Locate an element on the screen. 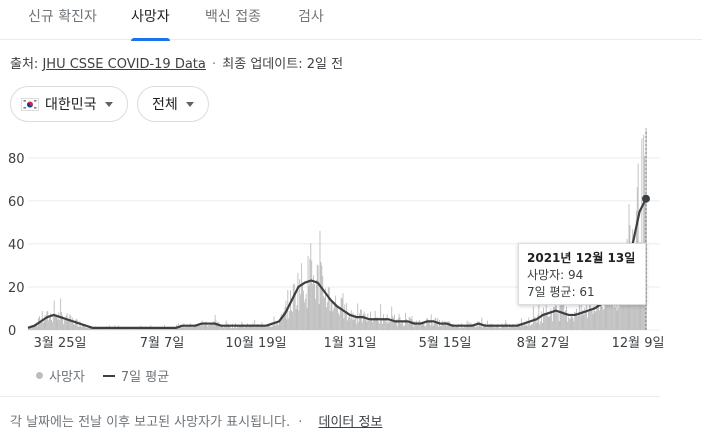  data-info-link: 데이터 정보 is located at coordinates (350, 422).